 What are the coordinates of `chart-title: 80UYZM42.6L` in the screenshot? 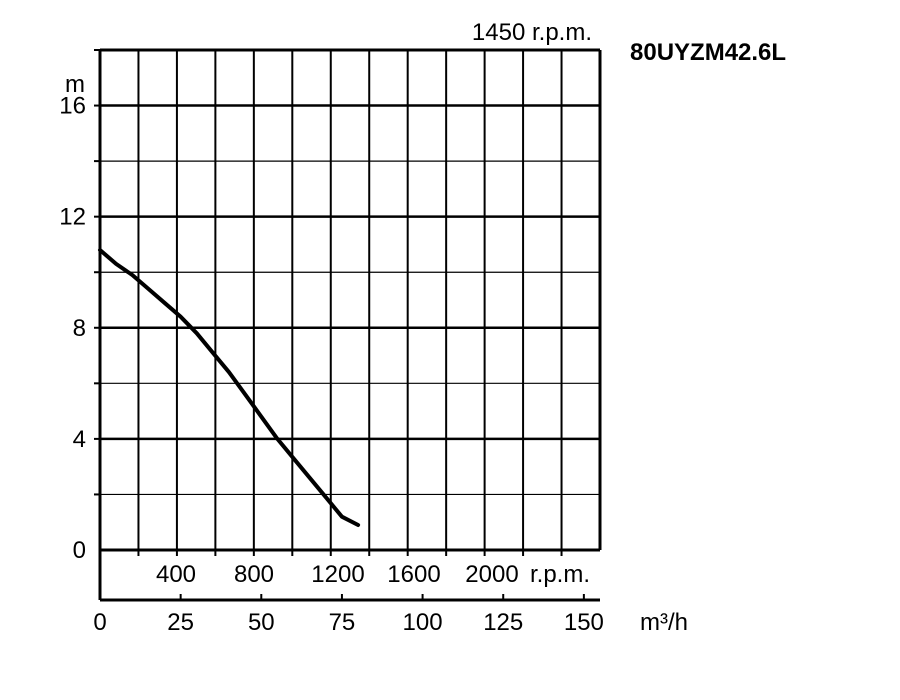 It's located at (708, 52).